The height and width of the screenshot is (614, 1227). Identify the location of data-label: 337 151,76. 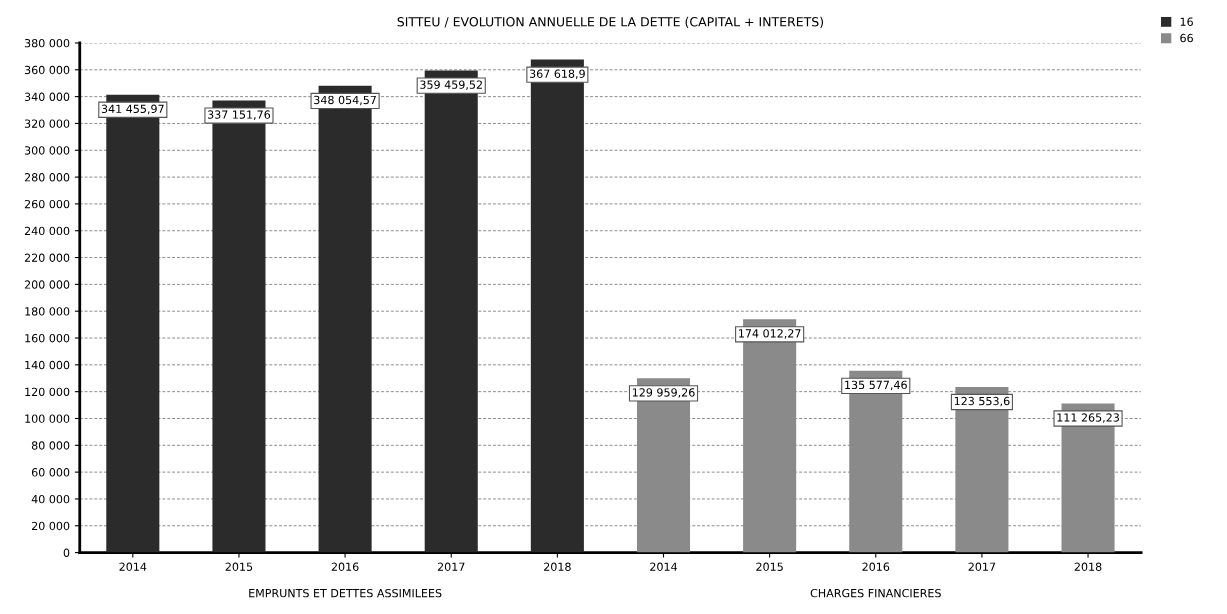
(239, 115).